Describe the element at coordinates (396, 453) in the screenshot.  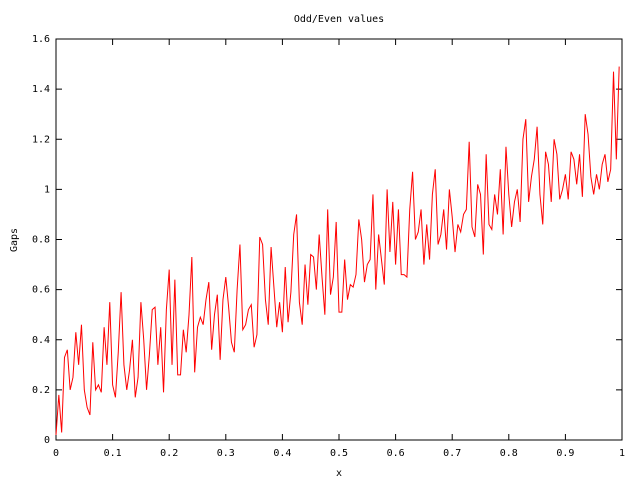
I see `x-tick-label: 0.6` at that location.